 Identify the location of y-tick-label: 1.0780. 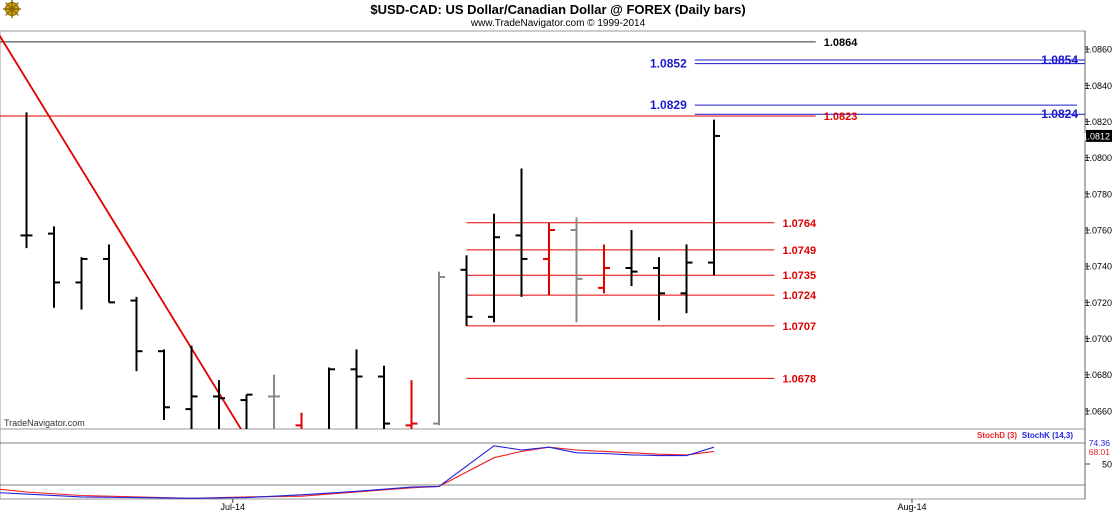
(1098, 194).